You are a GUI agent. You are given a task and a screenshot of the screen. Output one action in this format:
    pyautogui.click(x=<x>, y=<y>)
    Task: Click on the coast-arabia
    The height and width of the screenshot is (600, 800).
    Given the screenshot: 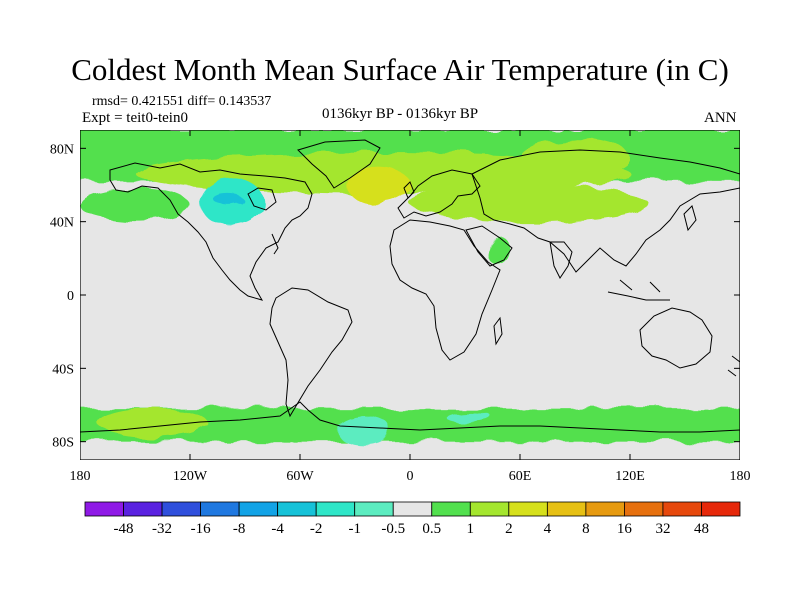 What is the action you would take?
    pyautogui.click(x=489, y=246)
    